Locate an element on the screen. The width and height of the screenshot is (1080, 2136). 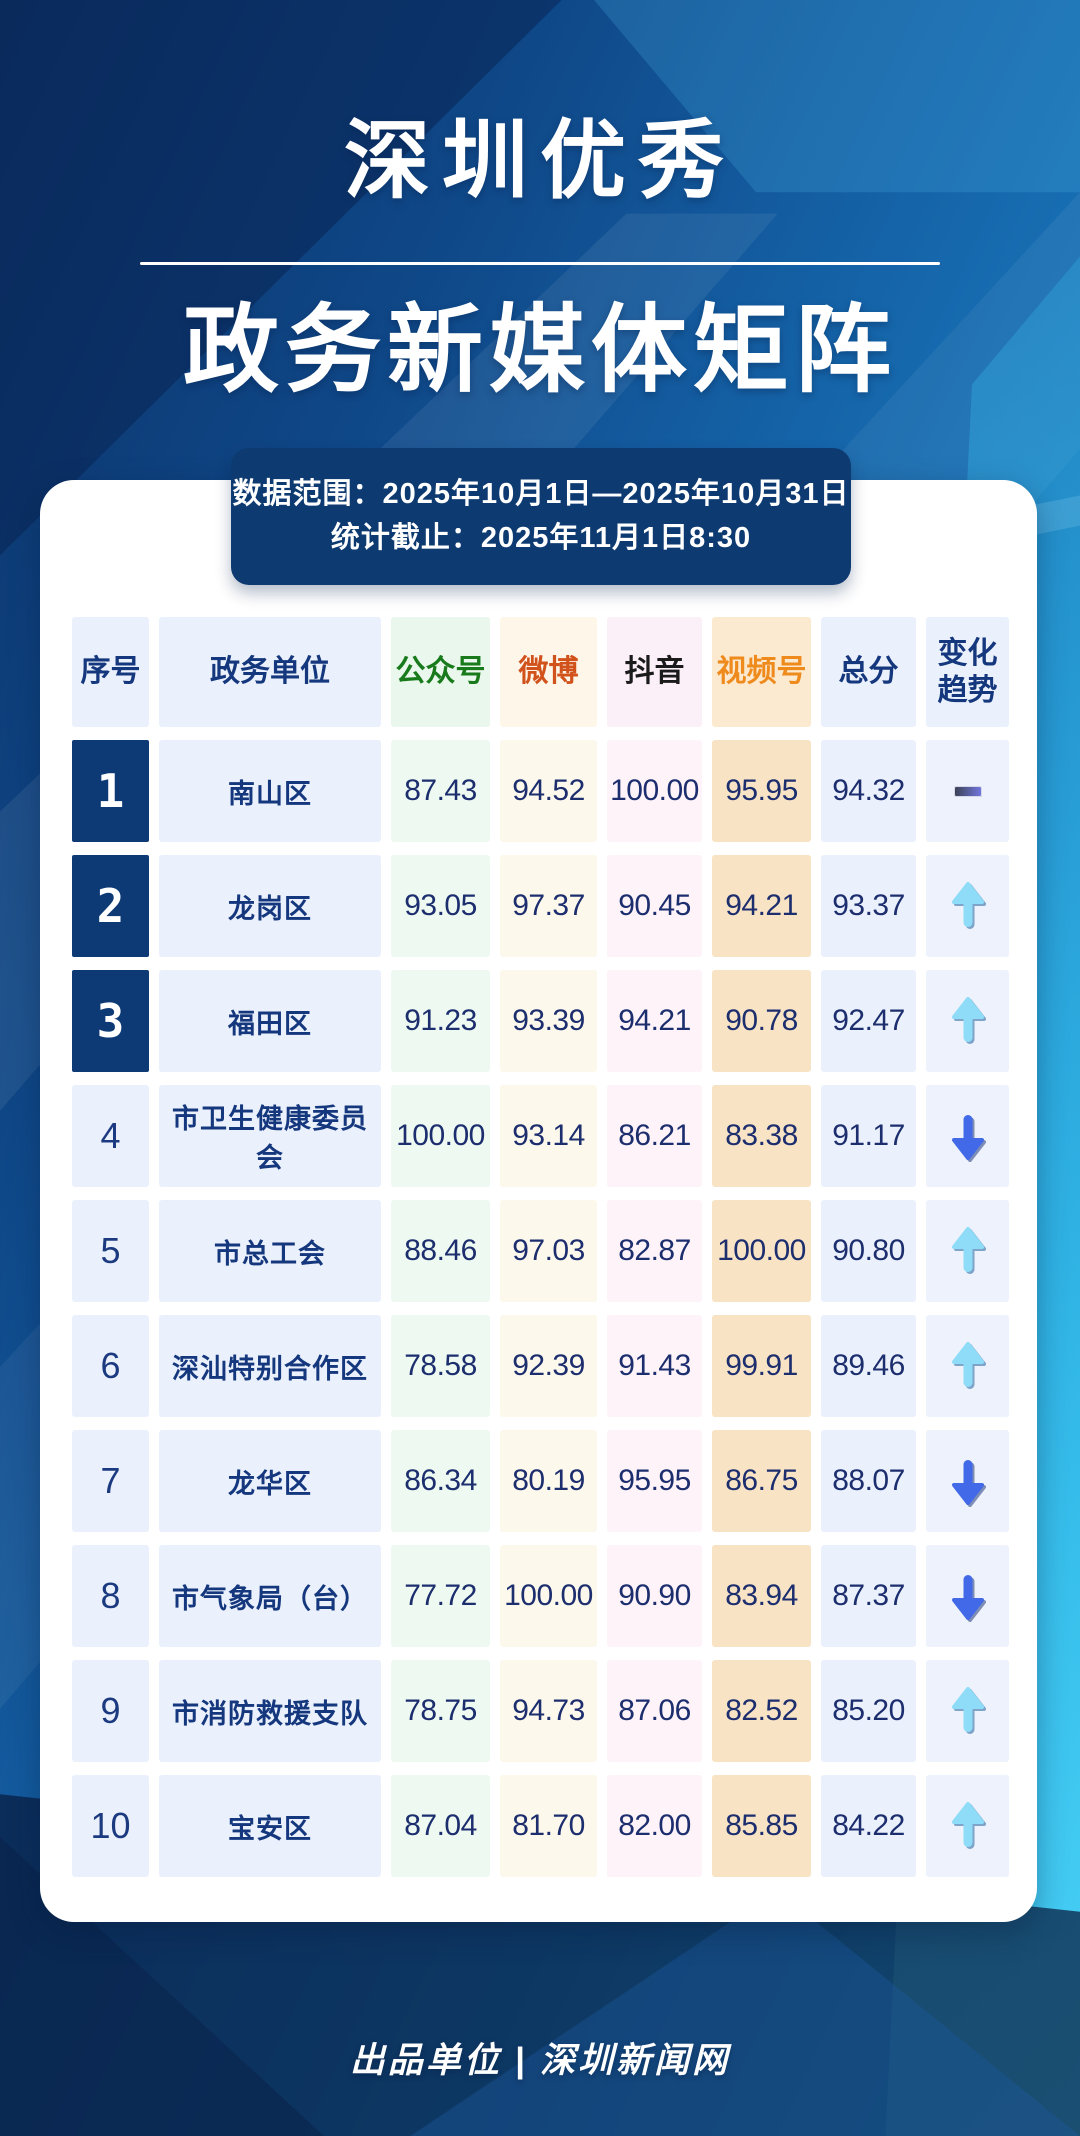
header-cell-unit: 政务单位 is located at coordinates (270, 672).